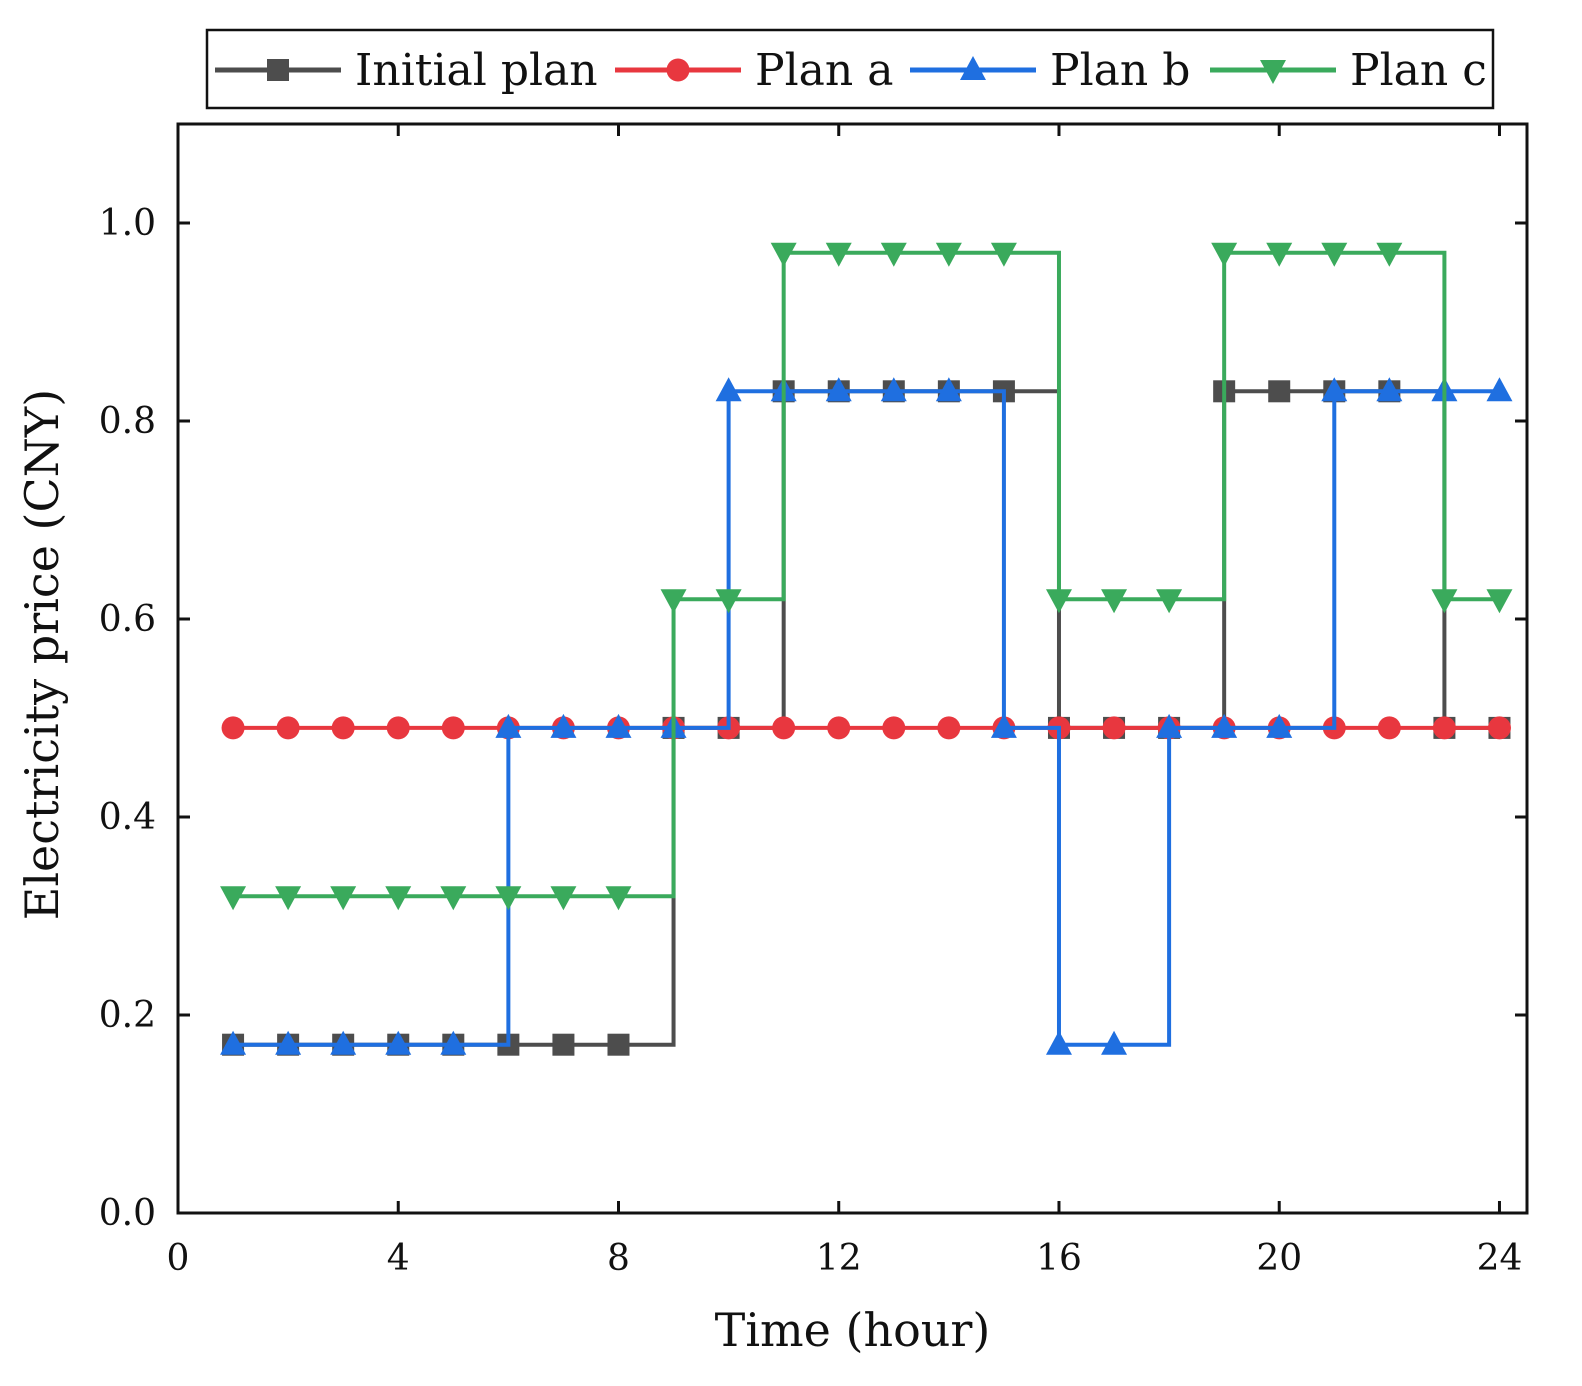  I want to click on y-tick-label: 0.8, so click(127, 421).